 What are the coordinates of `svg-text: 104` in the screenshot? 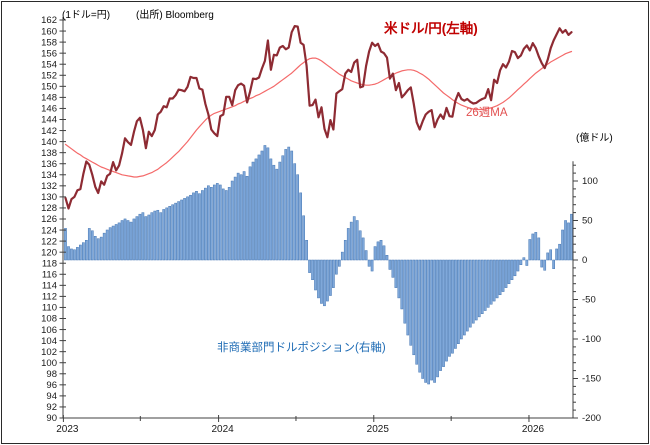 It's located at (49, 341).